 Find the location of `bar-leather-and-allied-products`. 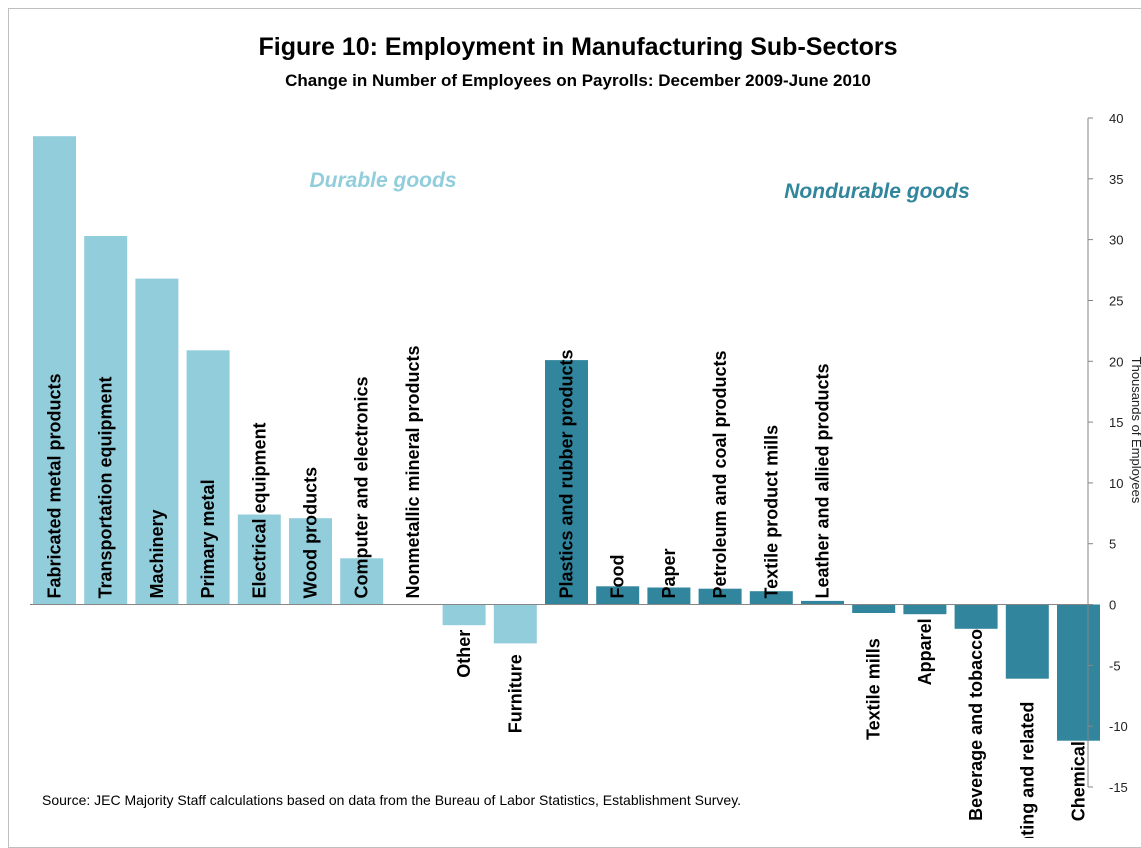

bar-leather-and-allied-products is located at coordinates (822, 602).